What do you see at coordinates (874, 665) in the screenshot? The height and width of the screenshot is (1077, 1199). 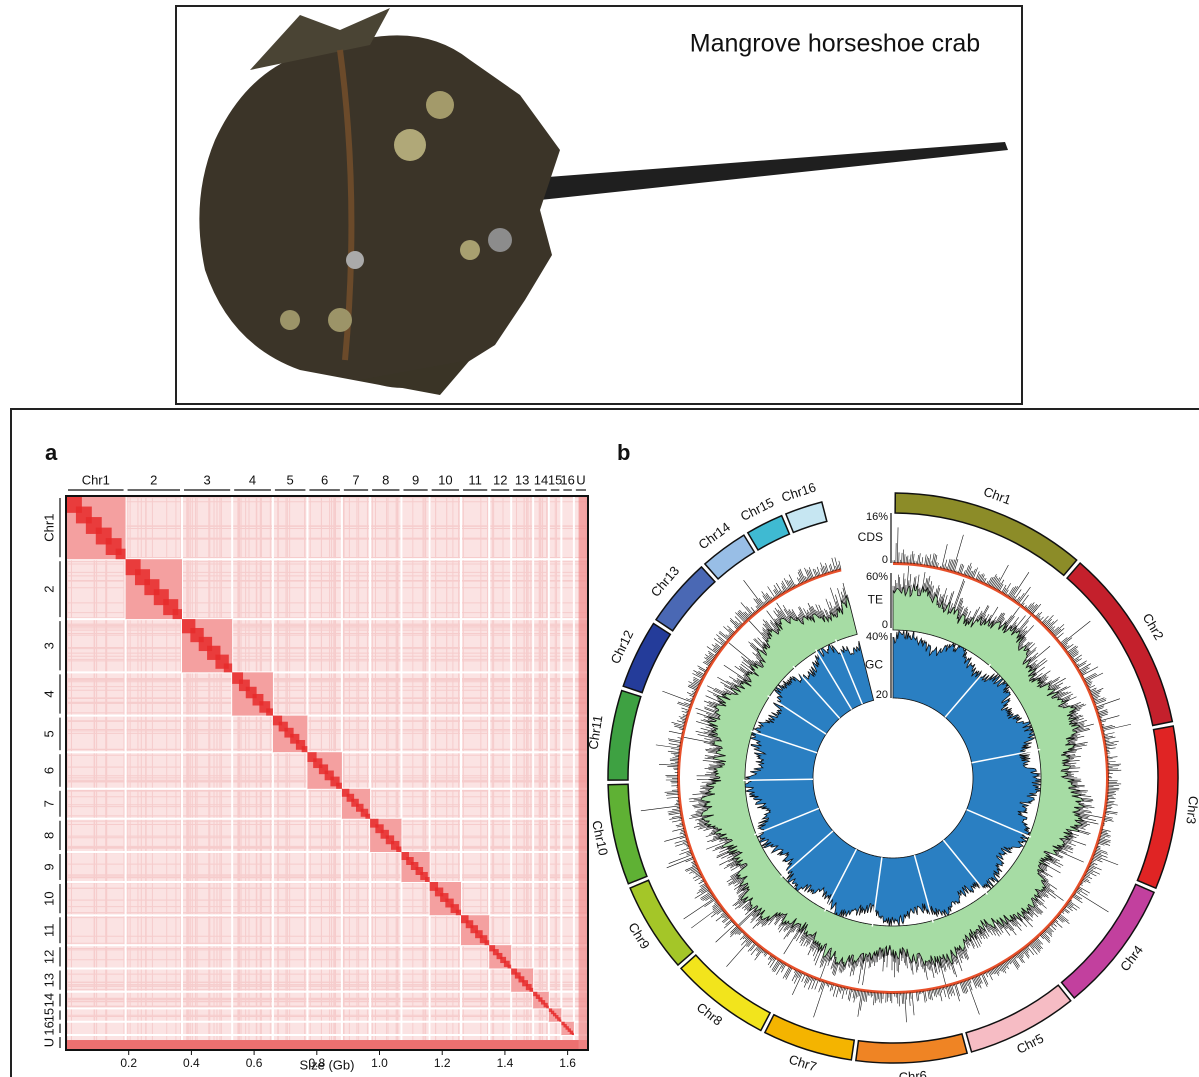 I see `track-name: GC` at bounding box center [874, 665].